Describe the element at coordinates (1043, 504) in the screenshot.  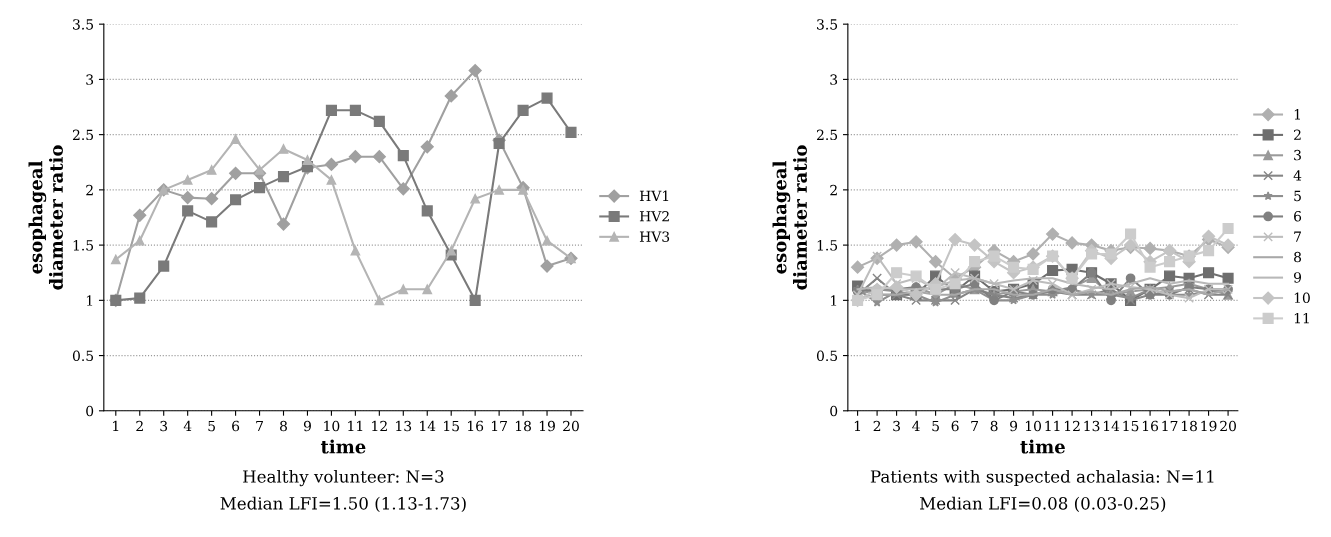
I see `text: Median LFI=0.08 (0.03-0.25)` at that location.